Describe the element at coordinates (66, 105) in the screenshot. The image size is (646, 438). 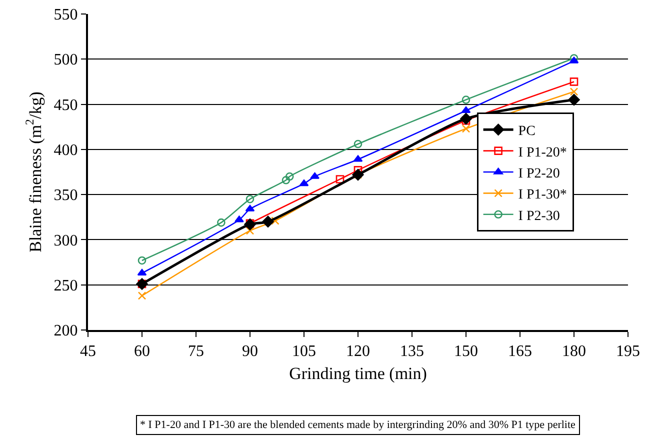
I see `y-tick-label: 450` at that location.